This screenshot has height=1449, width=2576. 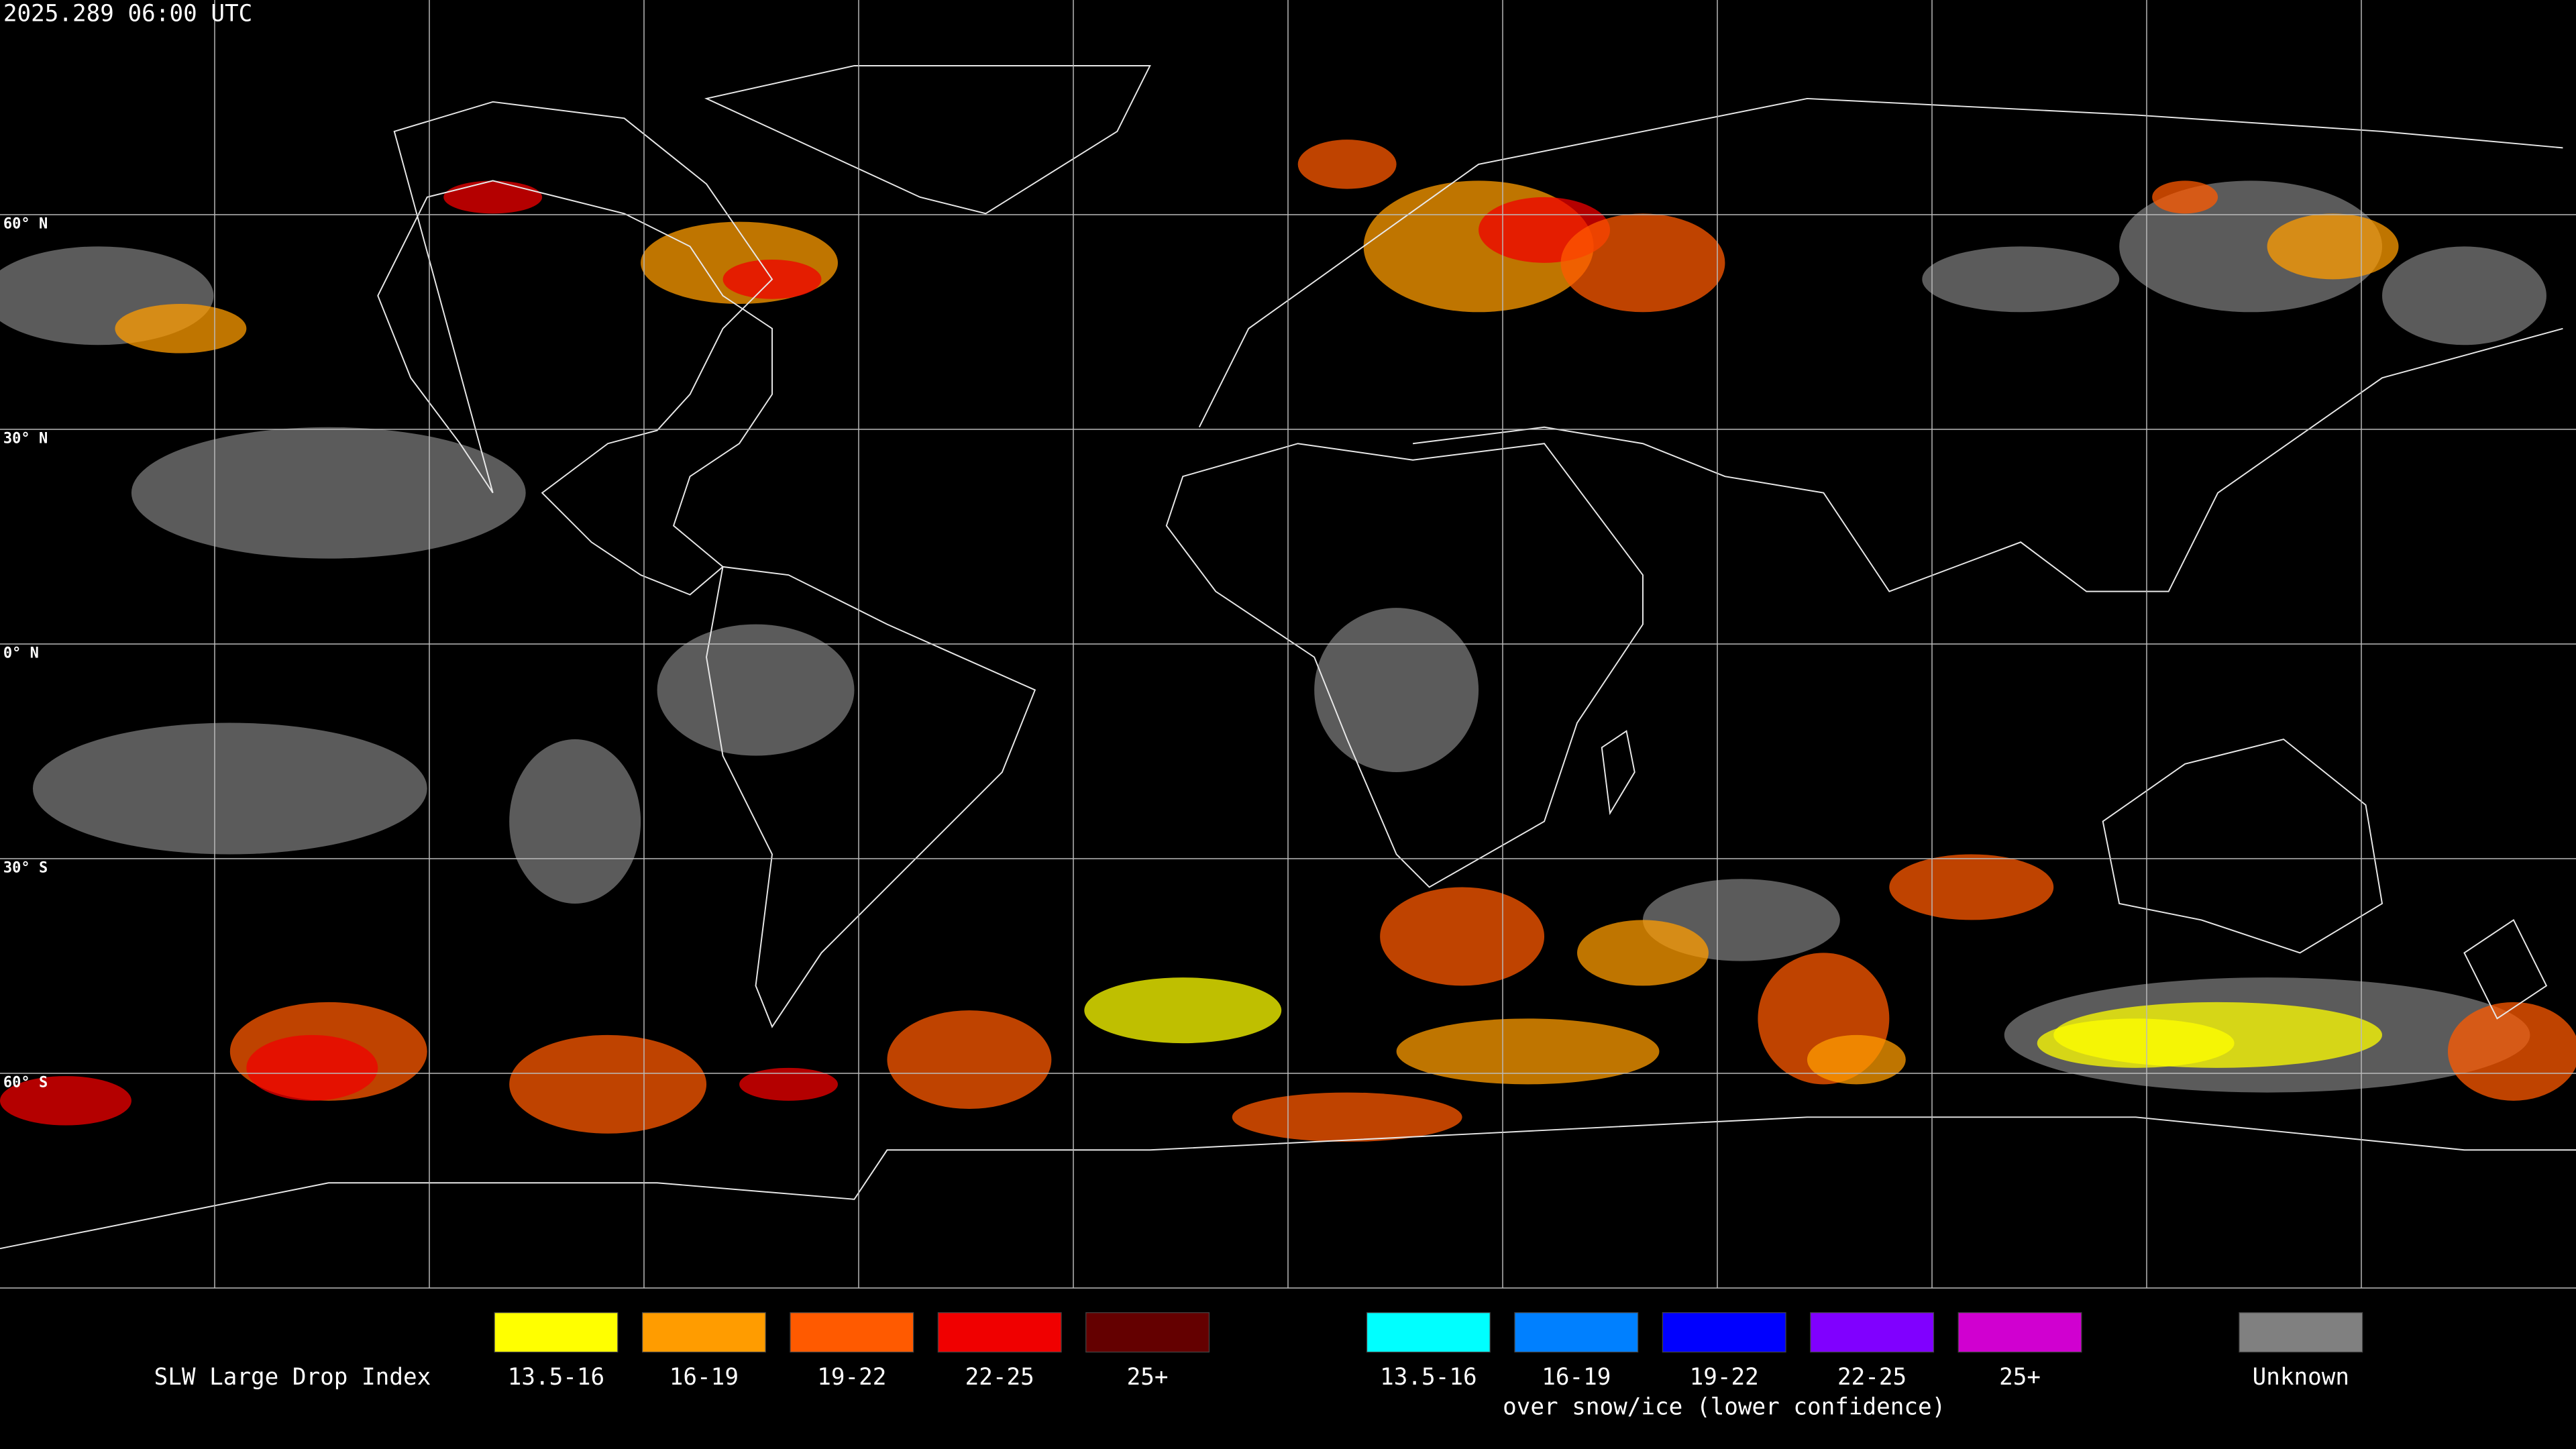 I want to click on latitude-label: 60° N, so click(x=25, y=224).